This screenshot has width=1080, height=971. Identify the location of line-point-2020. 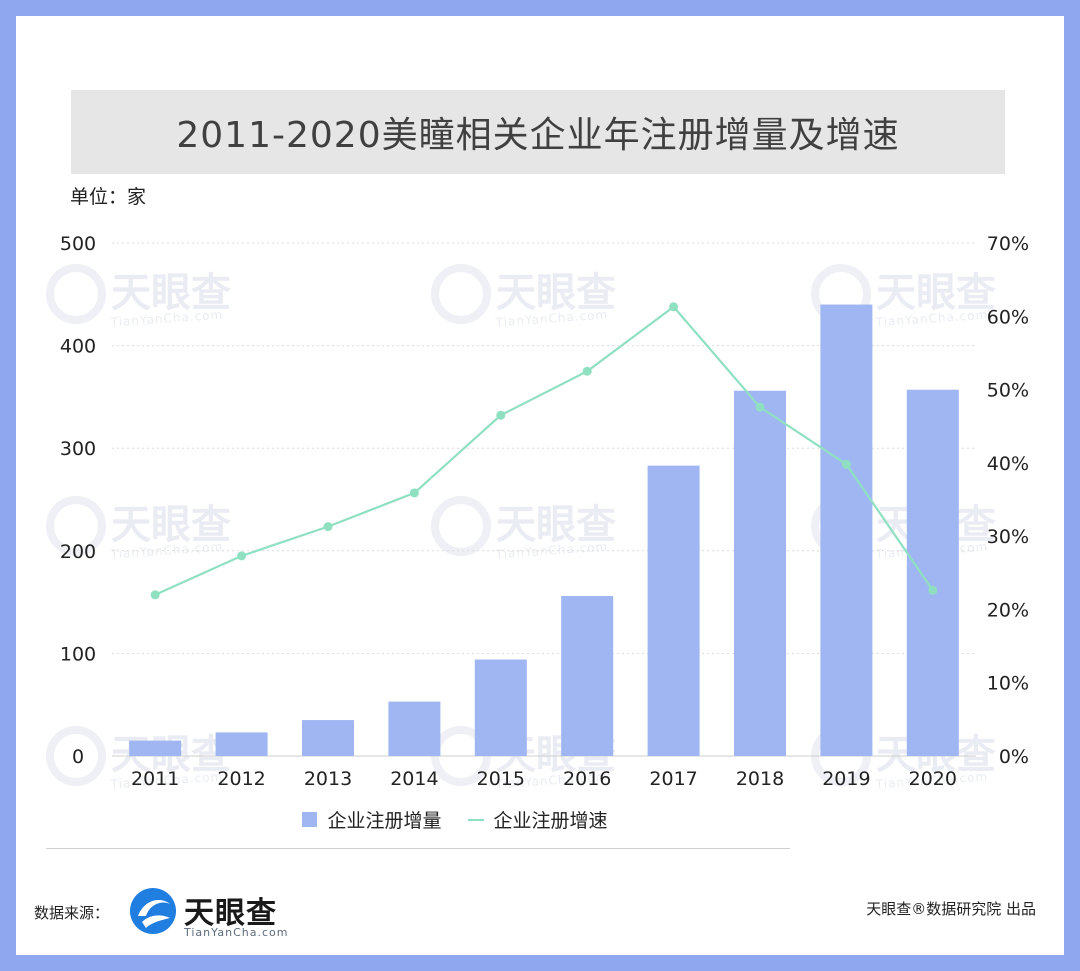
(933, 590).